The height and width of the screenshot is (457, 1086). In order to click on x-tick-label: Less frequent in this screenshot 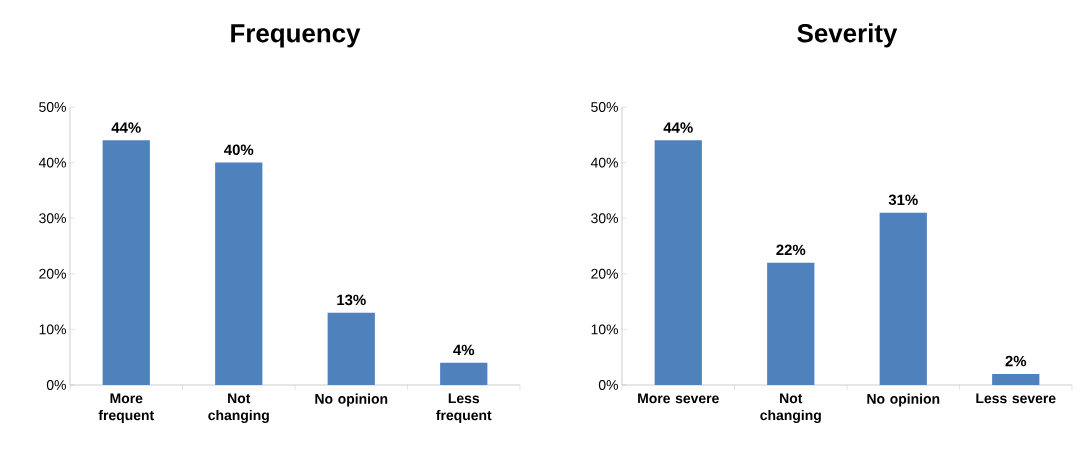, I will do `click(464, 408)`.